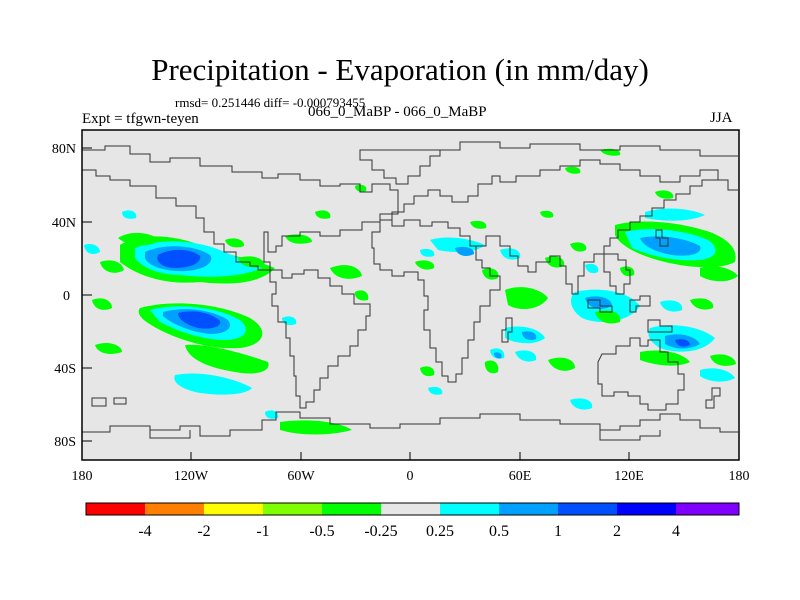  What do you see at coordinates (559, 190) in the screenshot?
I see `coast-europe` at bounding box center [559, 190].